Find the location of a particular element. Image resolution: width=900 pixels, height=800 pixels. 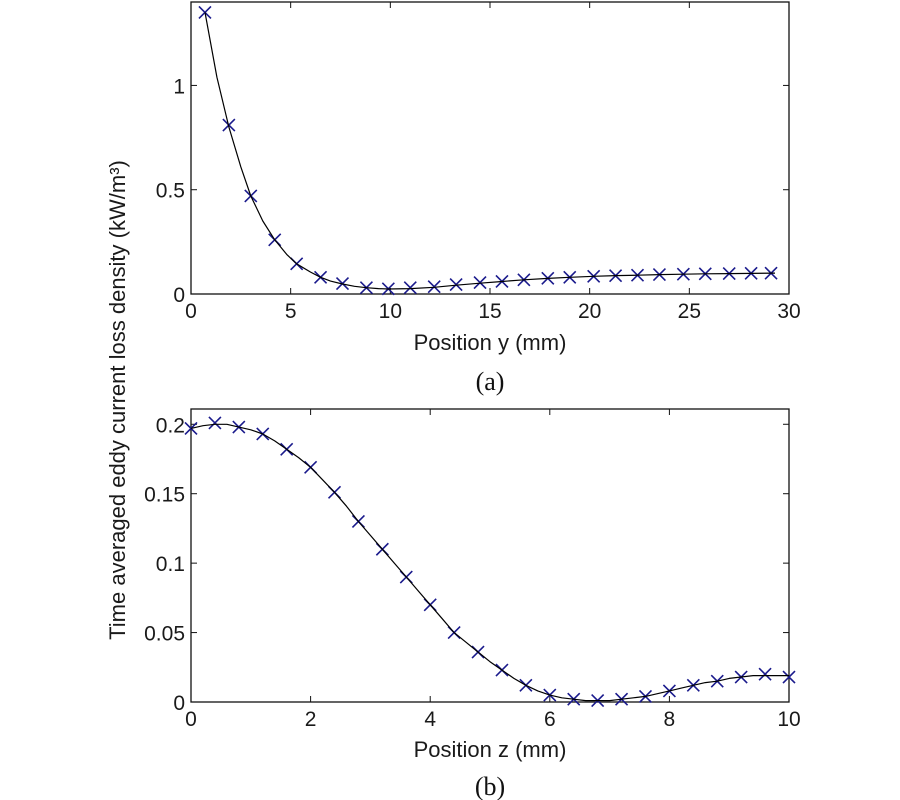

y-tick-label: 0.15 is located at coordinates (164, 495).